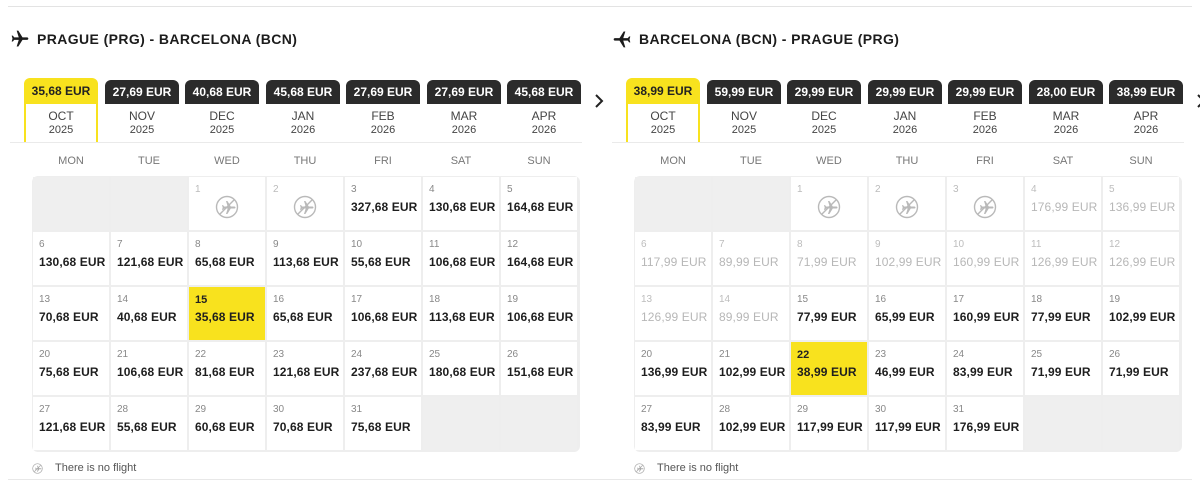 This screenshot has width=1200, height=482. Describe the element at coordinates (539, 203) in the screenshot. I see `calendar-day-cell: 5 164,68 EUR` at that location.